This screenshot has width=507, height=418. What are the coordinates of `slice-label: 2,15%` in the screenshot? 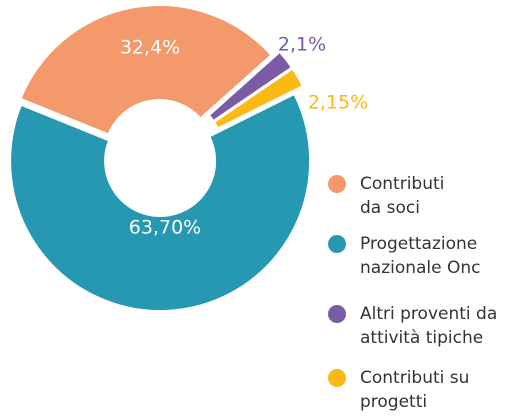 It's located at (338, 103).